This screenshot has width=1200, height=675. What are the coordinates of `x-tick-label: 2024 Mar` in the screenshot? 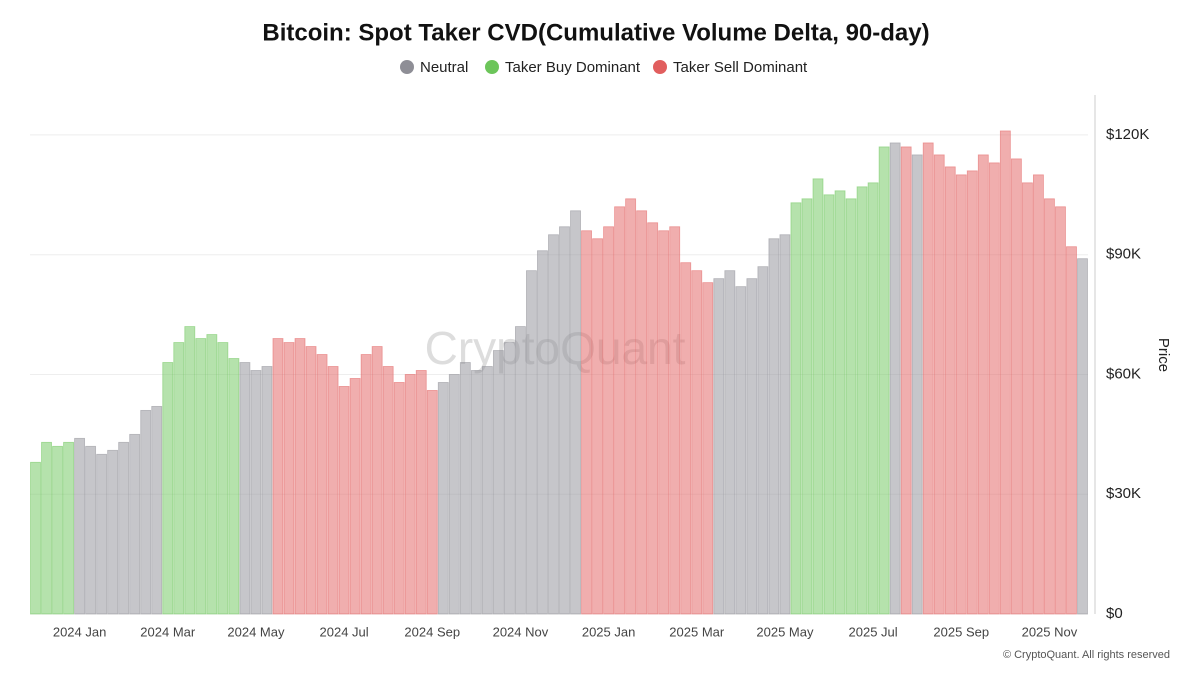 It's located at (168, 631).